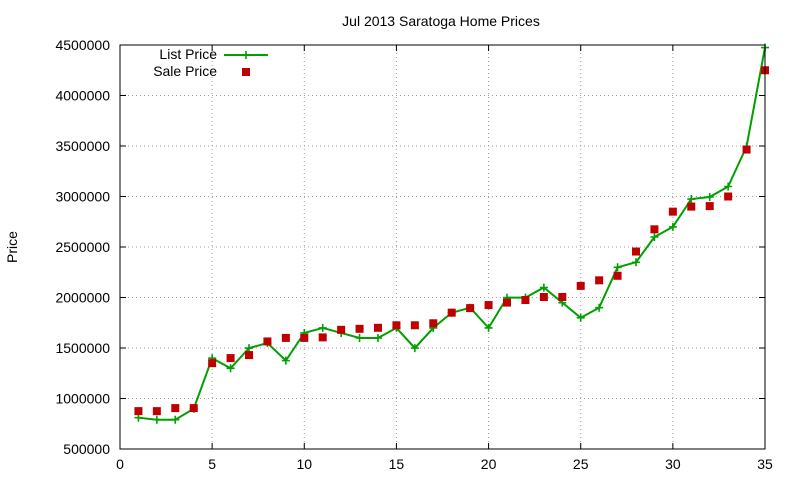 This screenshot has height=480, width=800. What do you see at coordinates (82, 197) in the screenshot?
I see `y-tick-label: 3000000` at bounding box center [82, 197].